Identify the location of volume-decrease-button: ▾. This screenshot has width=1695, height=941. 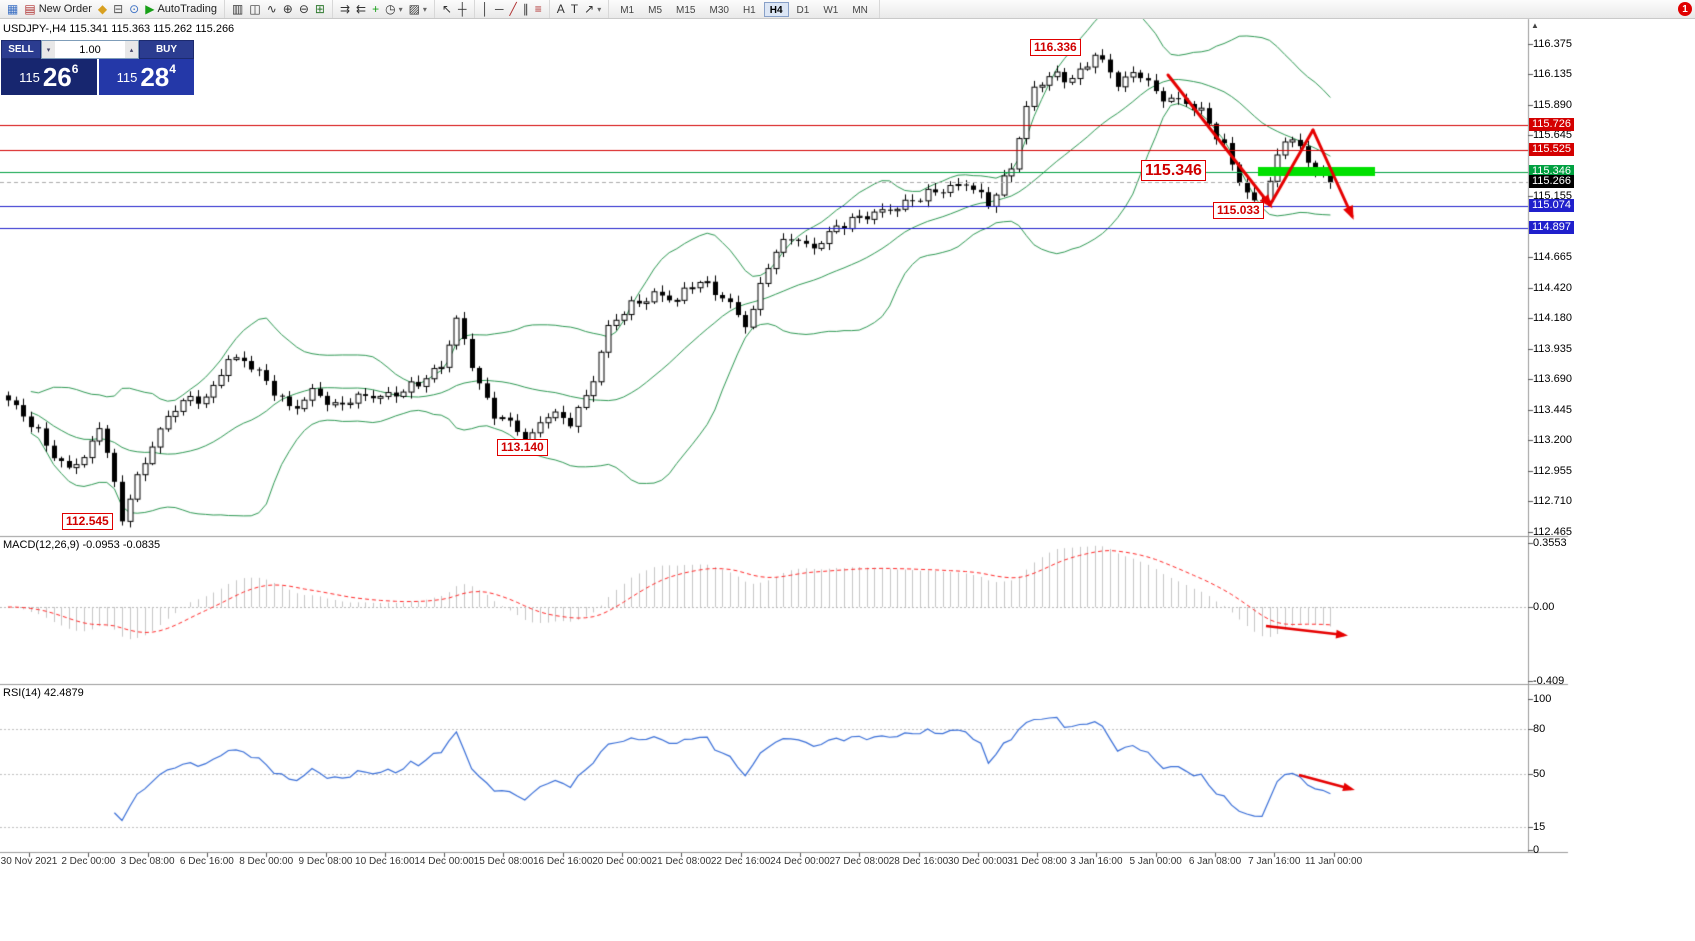
(48, 49).